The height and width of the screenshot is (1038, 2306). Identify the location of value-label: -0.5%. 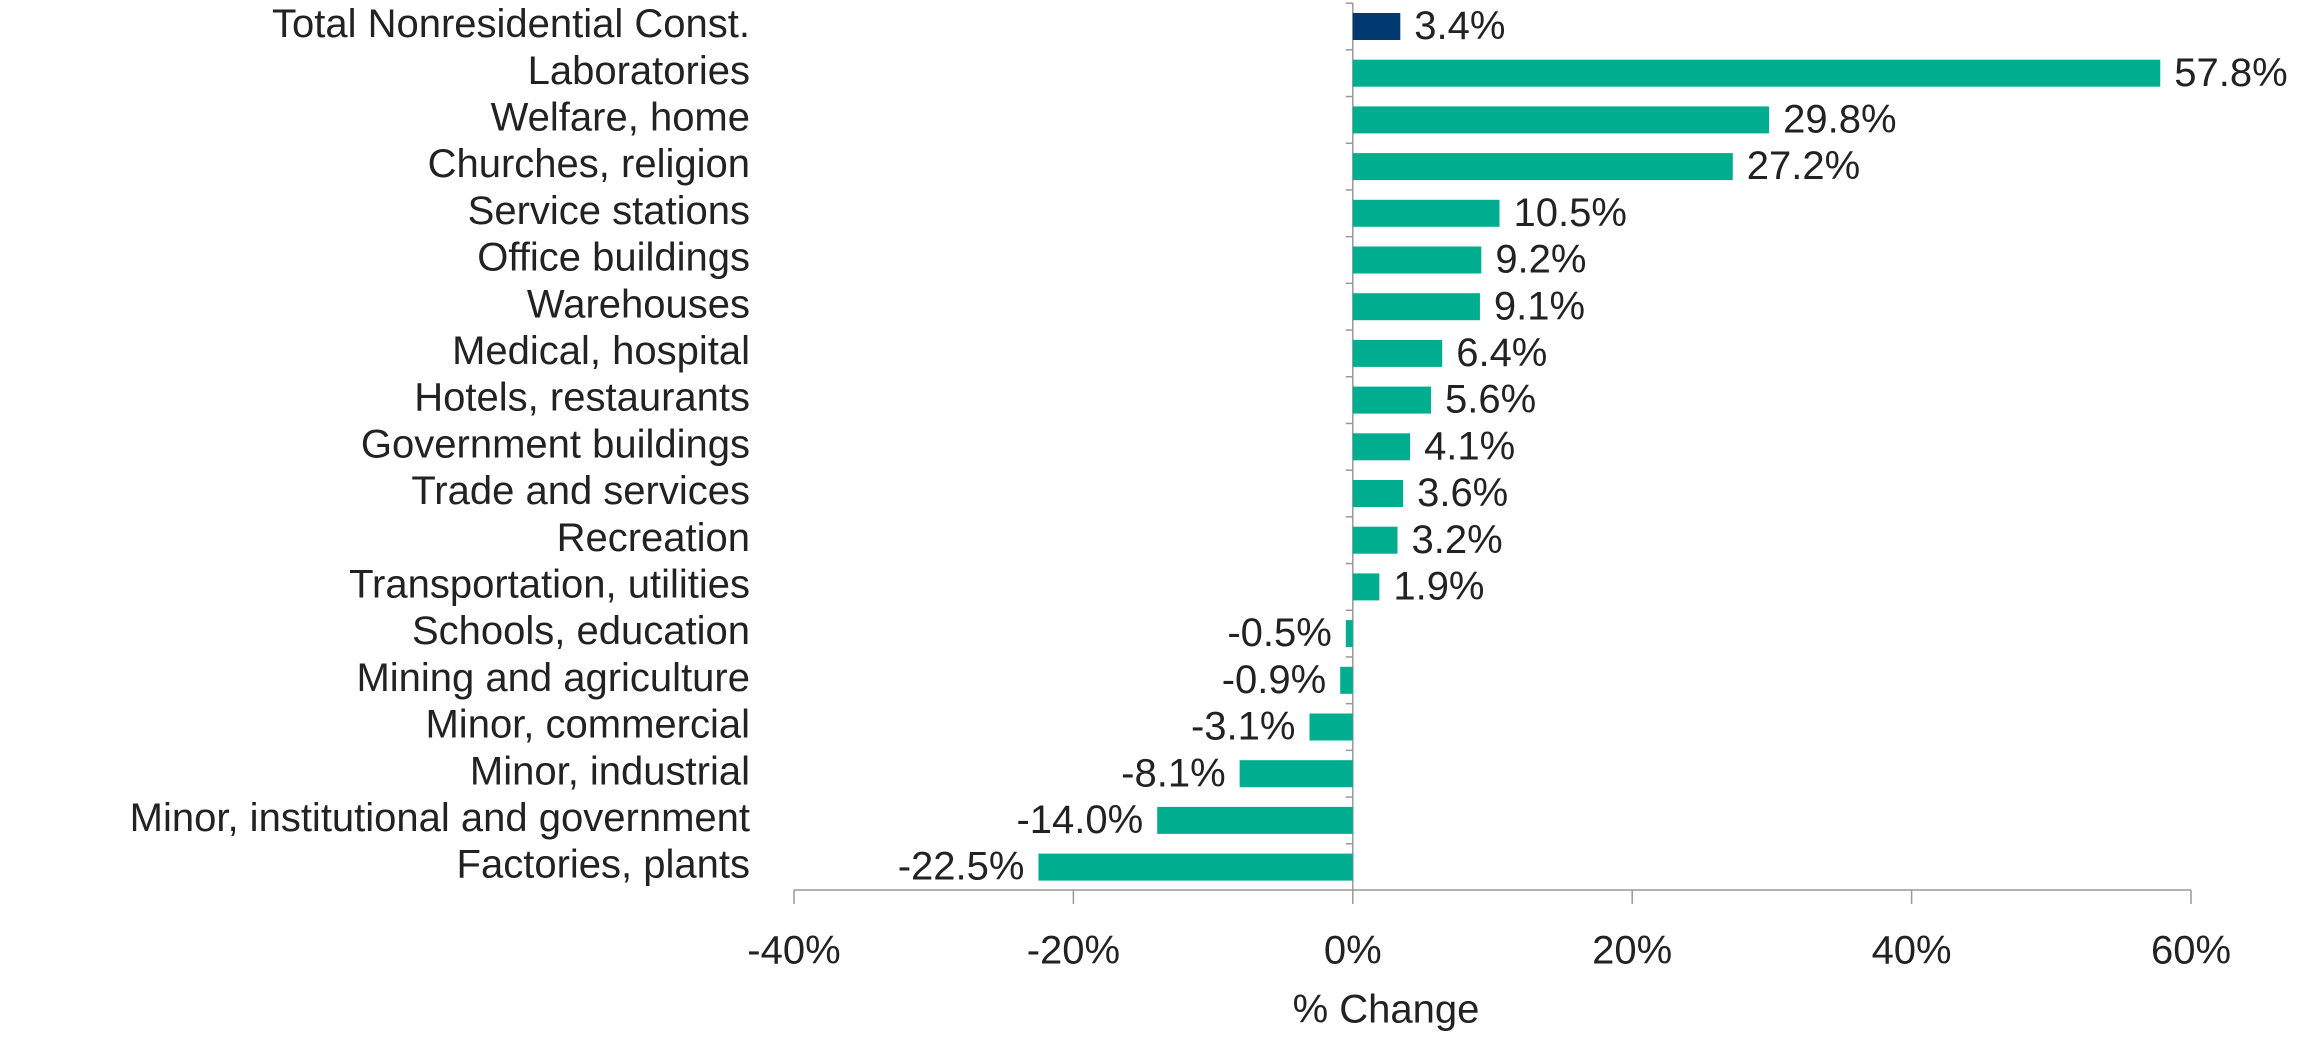
(1279, 633).